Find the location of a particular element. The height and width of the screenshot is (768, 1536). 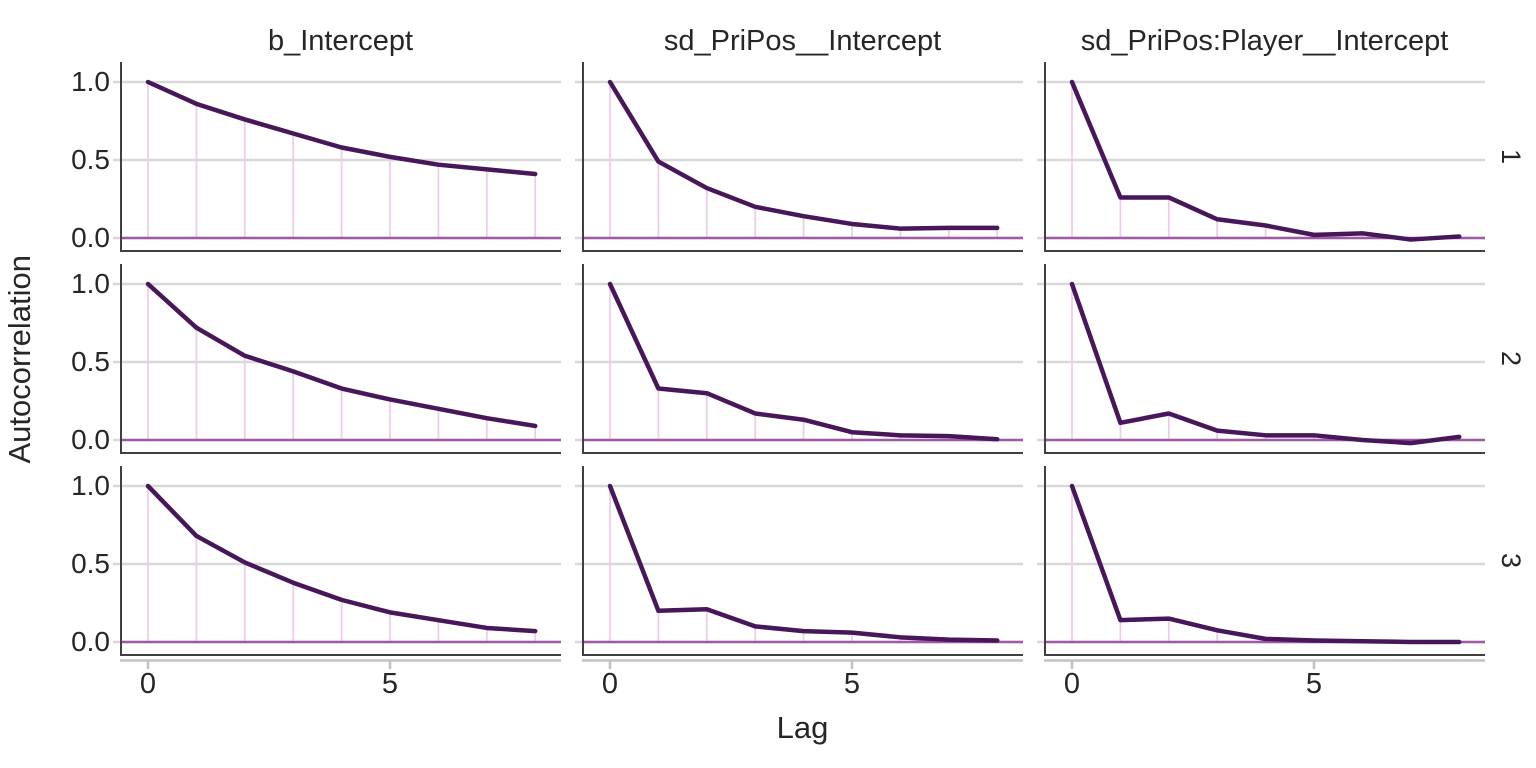

facet-row-label: 3 is located at coordinates (1511, 561).